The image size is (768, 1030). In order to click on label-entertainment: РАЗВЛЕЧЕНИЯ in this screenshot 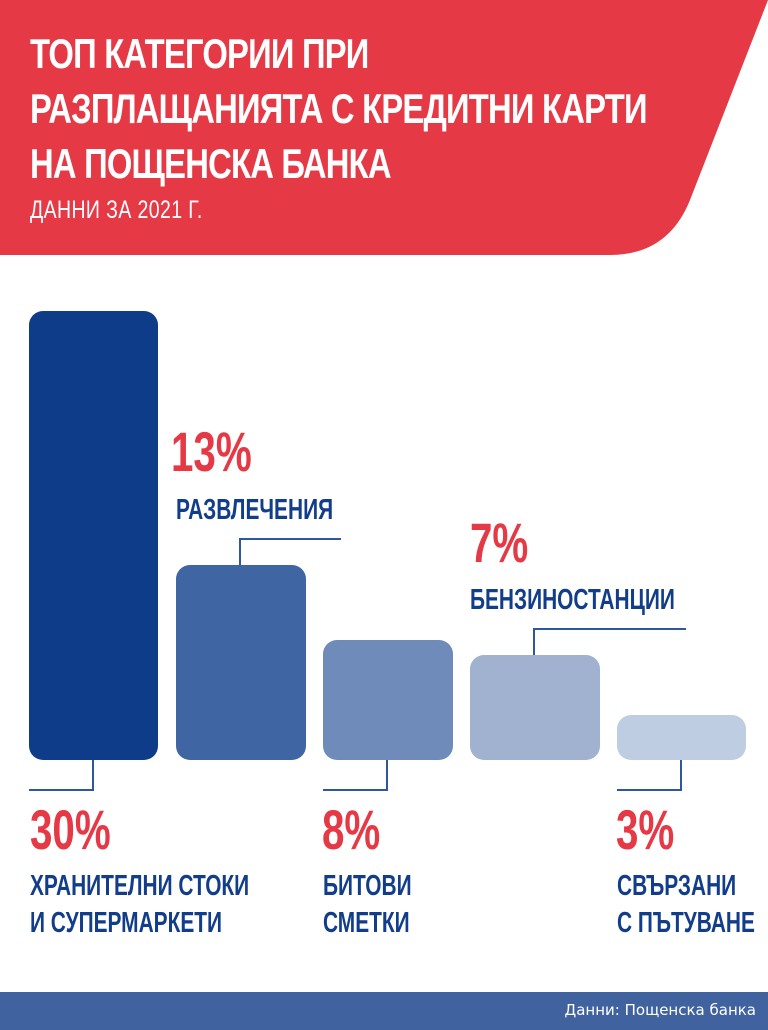, I will do `click(255, 510)`.